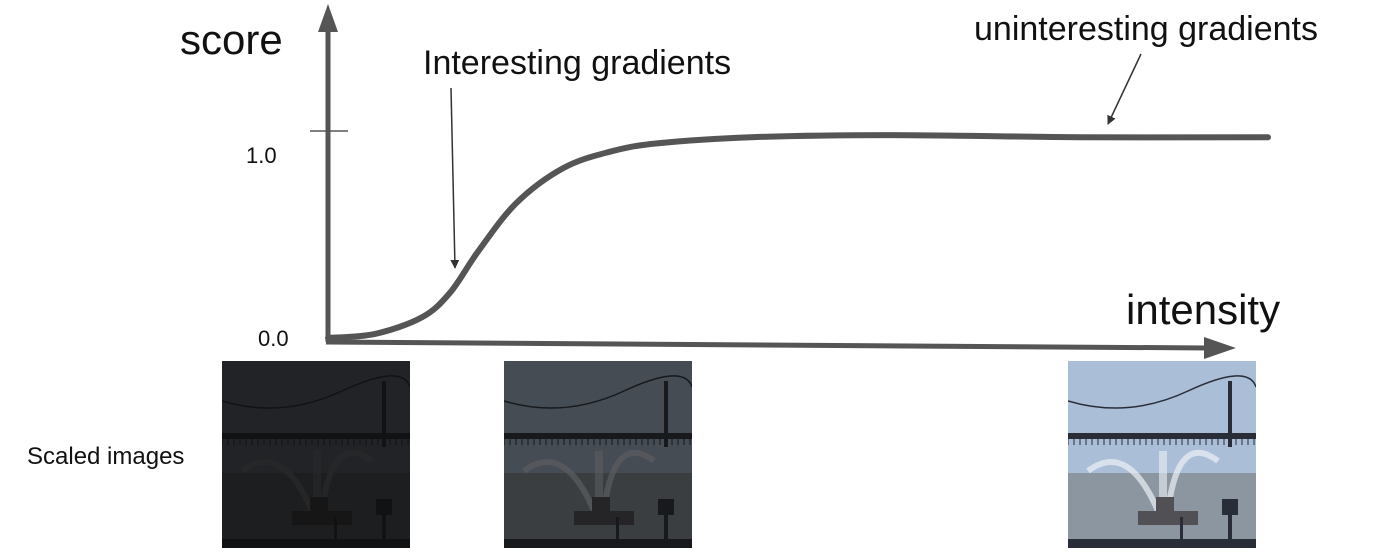  Describe the element at coordinates (106, 456) in the screenshot. I see `scaled-images-label: Scaled images` at that location.